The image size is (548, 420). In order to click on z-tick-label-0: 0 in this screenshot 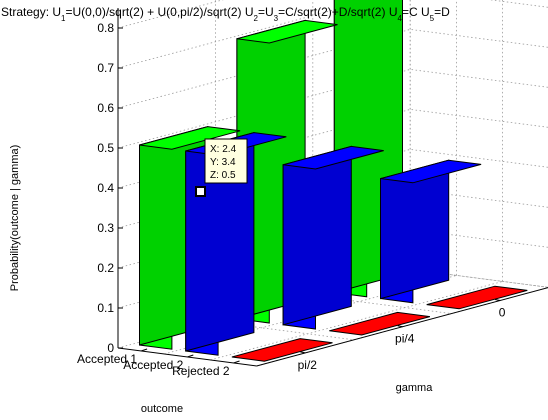, I will do `click(110, 348)`.